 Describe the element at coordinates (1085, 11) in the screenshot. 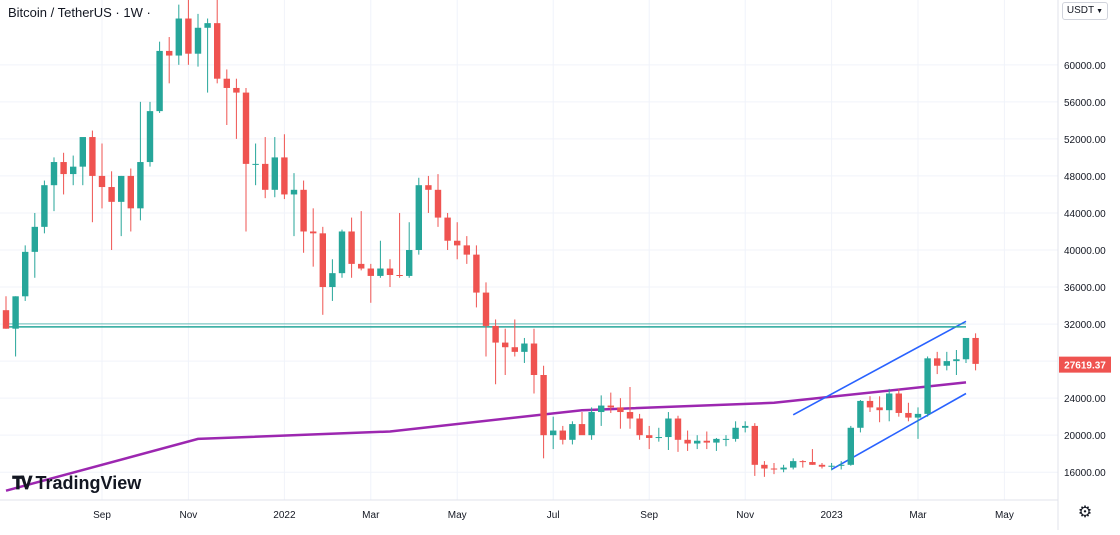

I see `currency-button: USDT ▼` at that location.